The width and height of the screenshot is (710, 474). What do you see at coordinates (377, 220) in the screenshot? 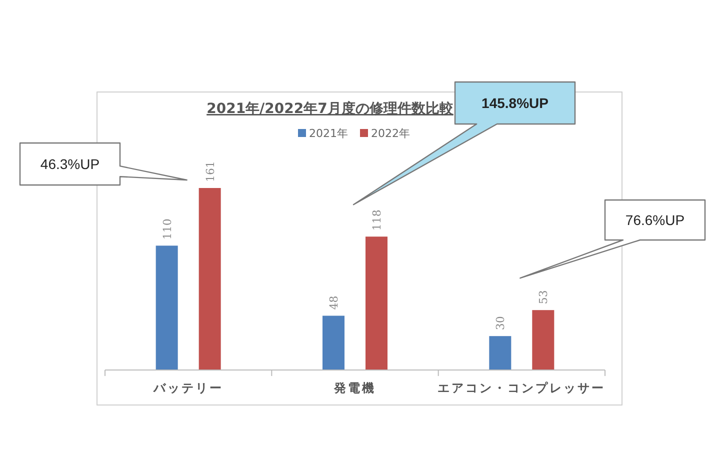
I see `data-label: 118` at bounding box center [377, 220].